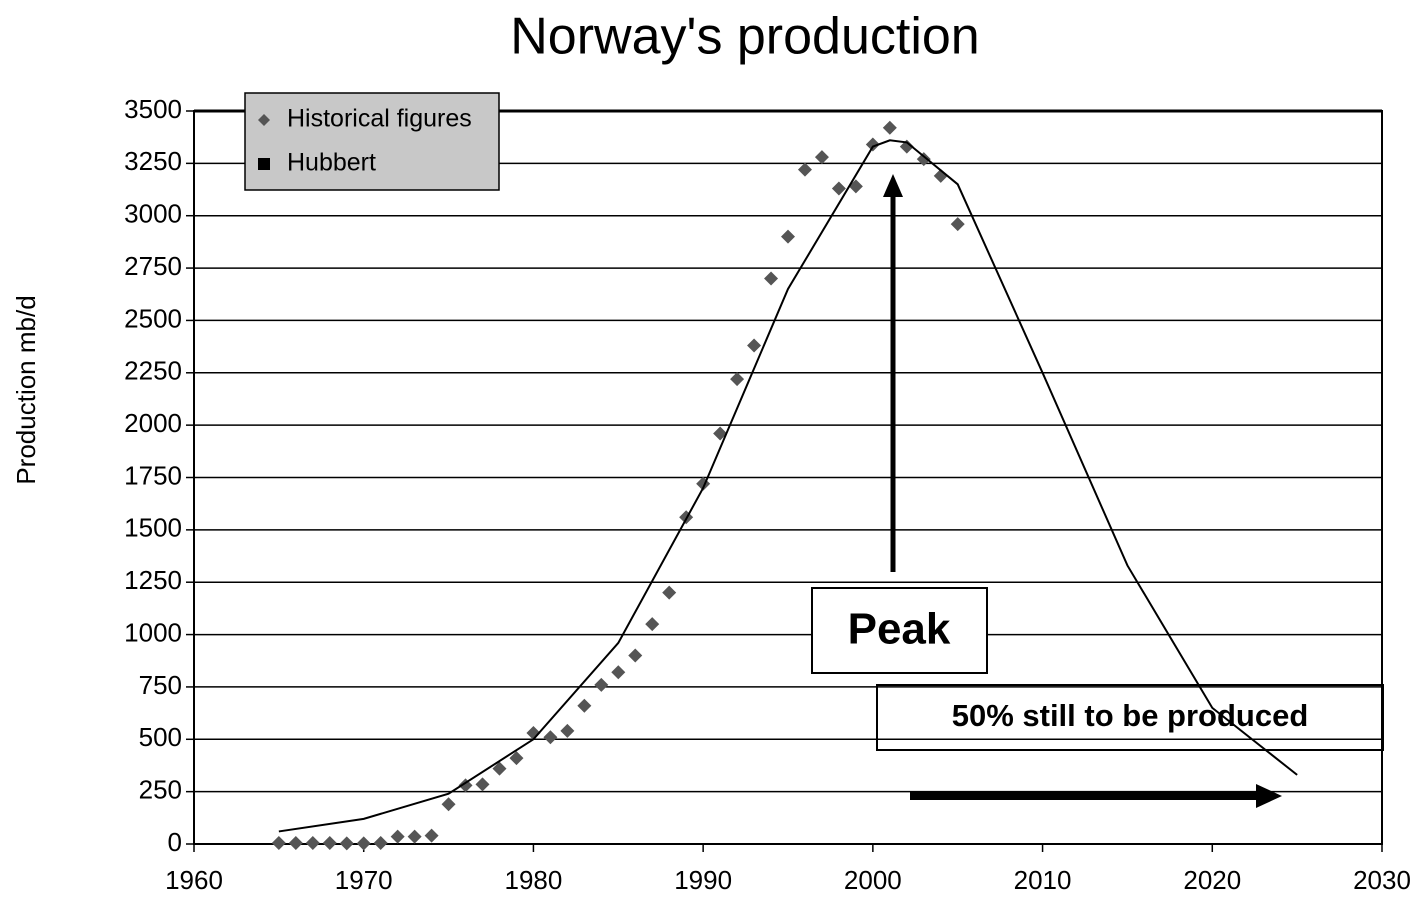 The height and width of the screenshot is (900, 1423). Describe the element at coordinates (194, 880) in the screenshot. I see `x-tick-label: 1960` at that location.